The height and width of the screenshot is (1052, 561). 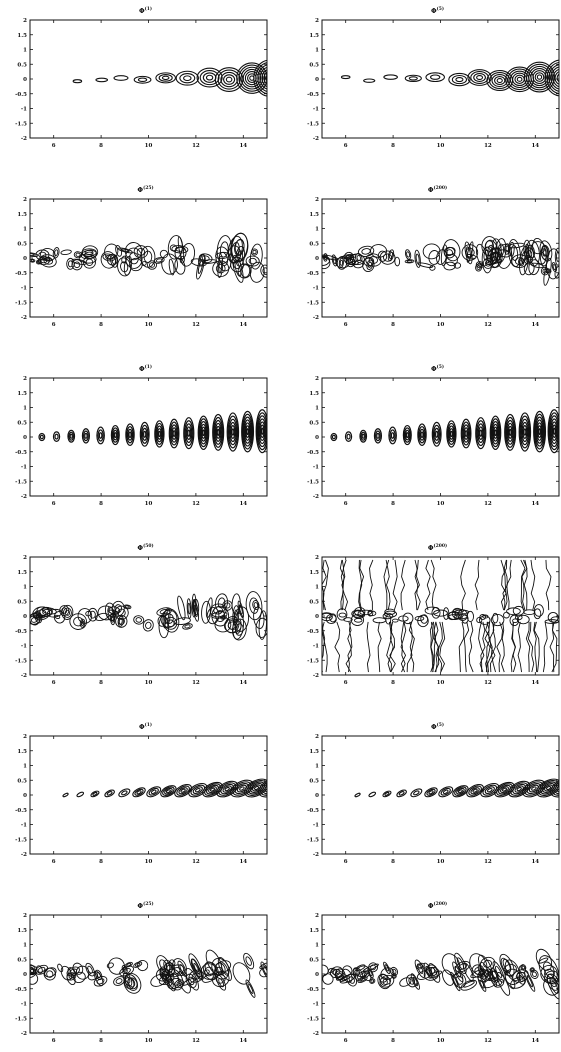 I want to click on x-tick-label: 10, so click(x=149, y=146).